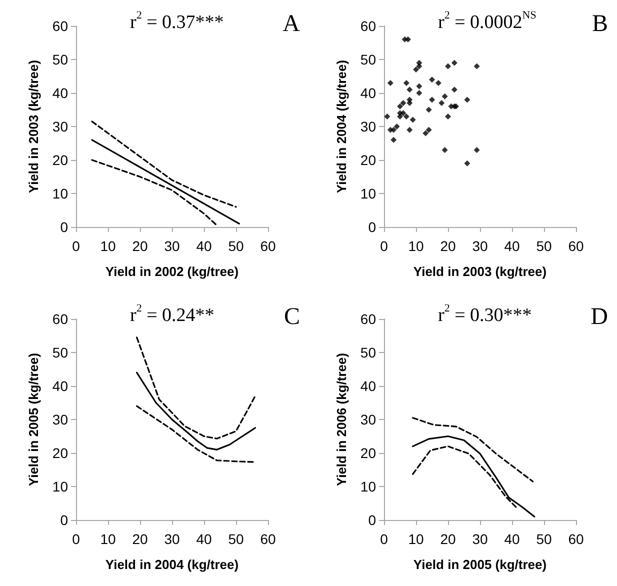 The image size is (617, 586). I want to click on y-axis-title: Yield in 2005 (kg/tree), so click(33, 419).